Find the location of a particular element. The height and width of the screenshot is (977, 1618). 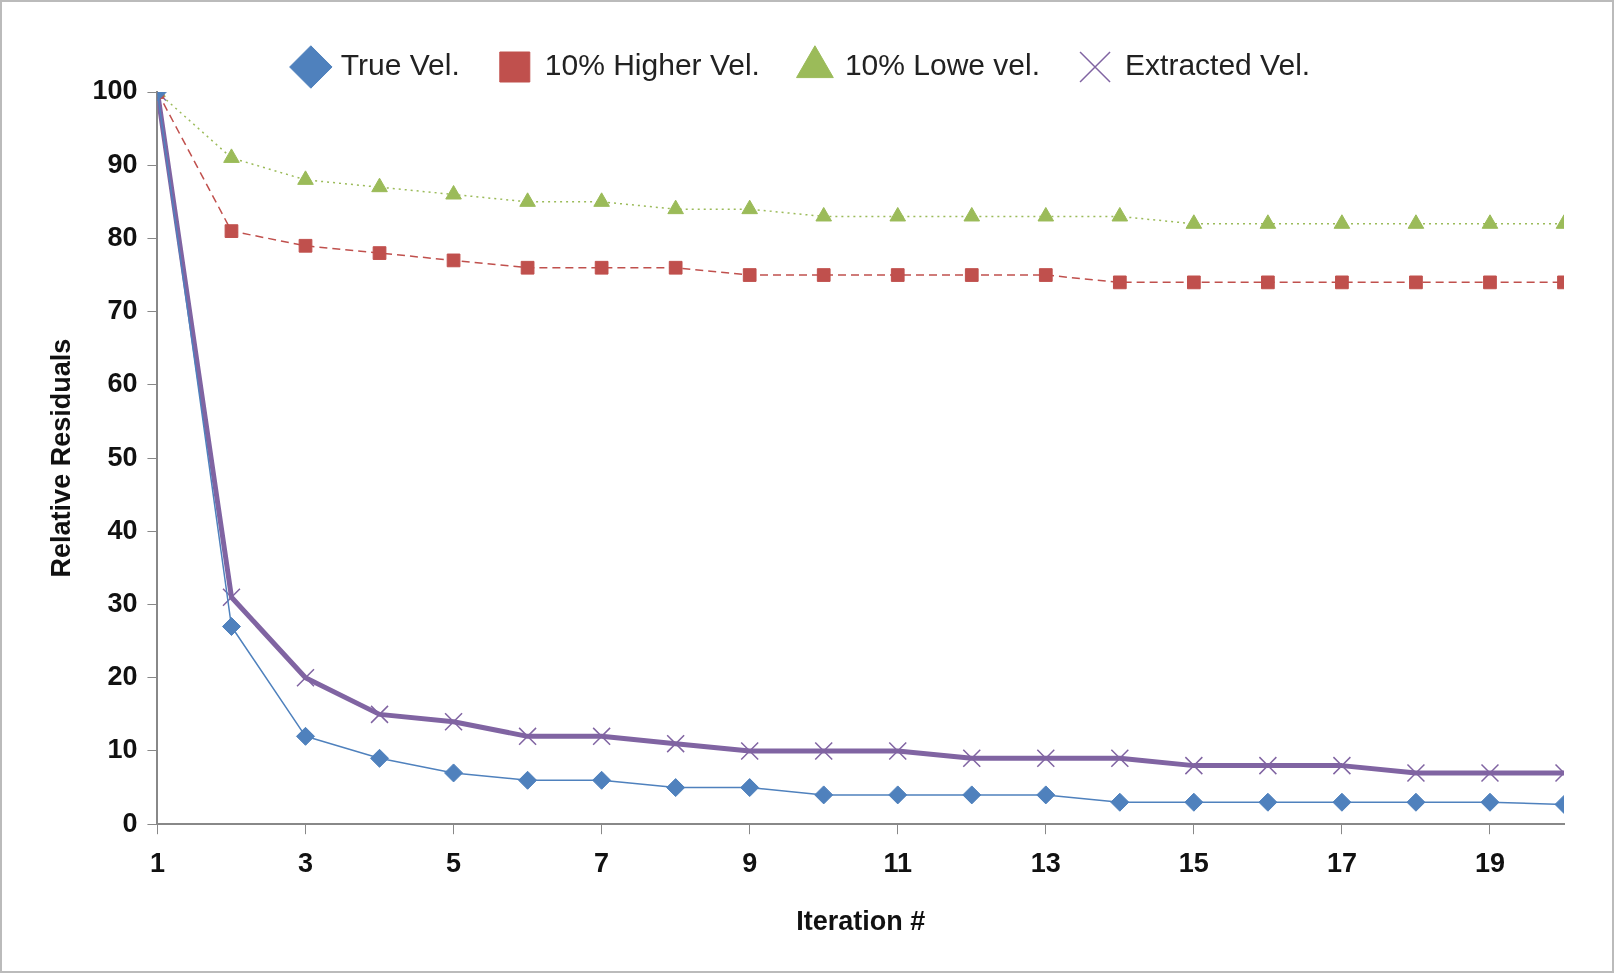

x-tick-label: 1 is located at coordinates (157, 862).